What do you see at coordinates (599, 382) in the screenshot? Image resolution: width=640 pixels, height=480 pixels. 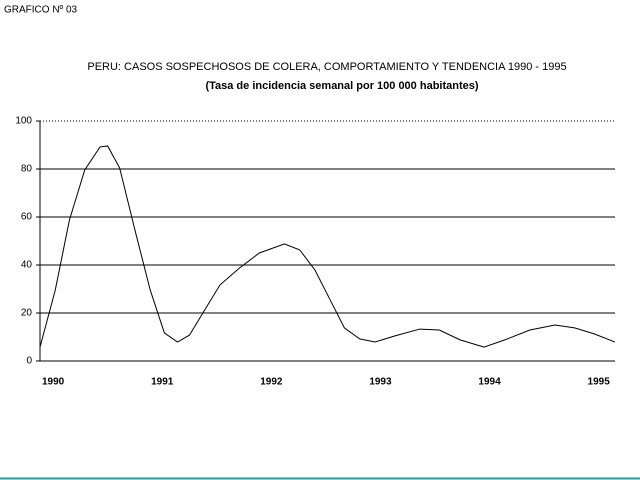 I see `x-tick-label: 1995` at bounding box center [599, 382].